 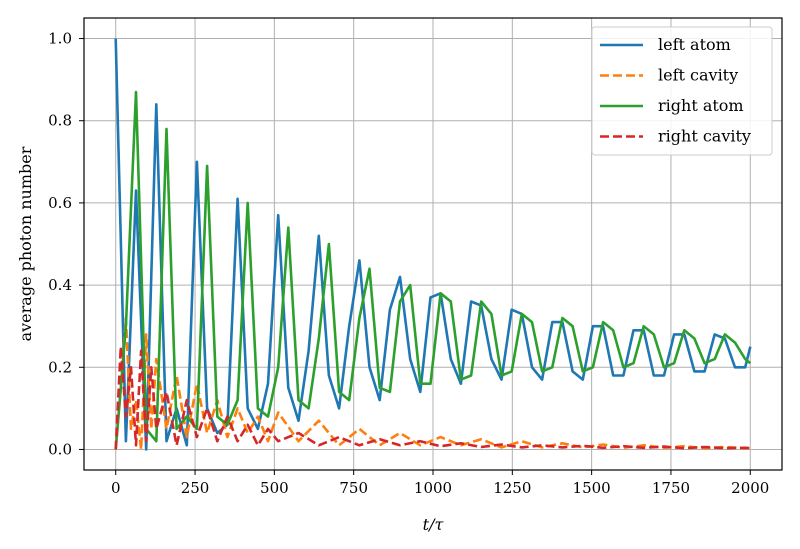 What do you see at coordinates (195, 488) in the screenshot?
I see `x-tick-label: 250` at bounding box center [195, 488].